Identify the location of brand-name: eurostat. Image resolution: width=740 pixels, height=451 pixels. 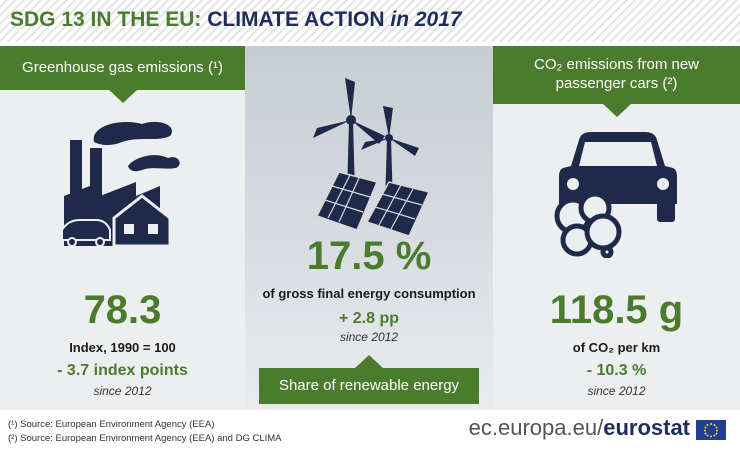
(646, 427).